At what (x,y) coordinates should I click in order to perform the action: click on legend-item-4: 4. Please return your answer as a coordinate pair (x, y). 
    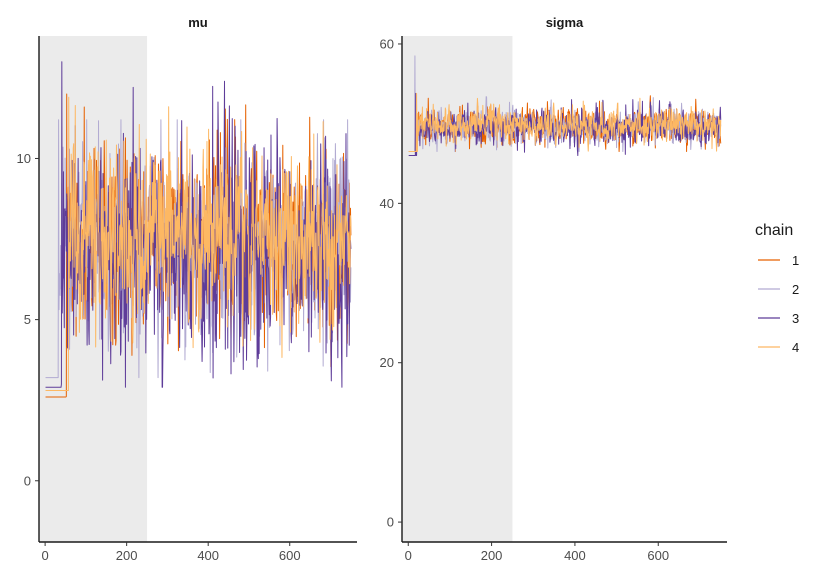
    Looking at the image, I should click on (778, 347).